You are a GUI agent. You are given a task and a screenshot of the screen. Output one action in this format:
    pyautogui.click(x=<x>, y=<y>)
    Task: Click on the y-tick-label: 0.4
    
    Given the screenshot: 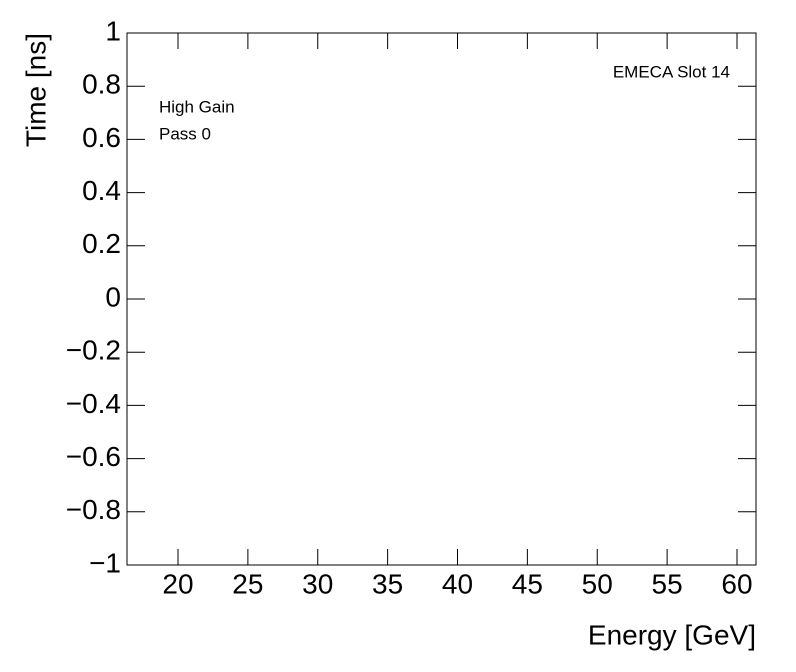 What is the action you would take?
    pyautogui.click(x=101, y=190)
    